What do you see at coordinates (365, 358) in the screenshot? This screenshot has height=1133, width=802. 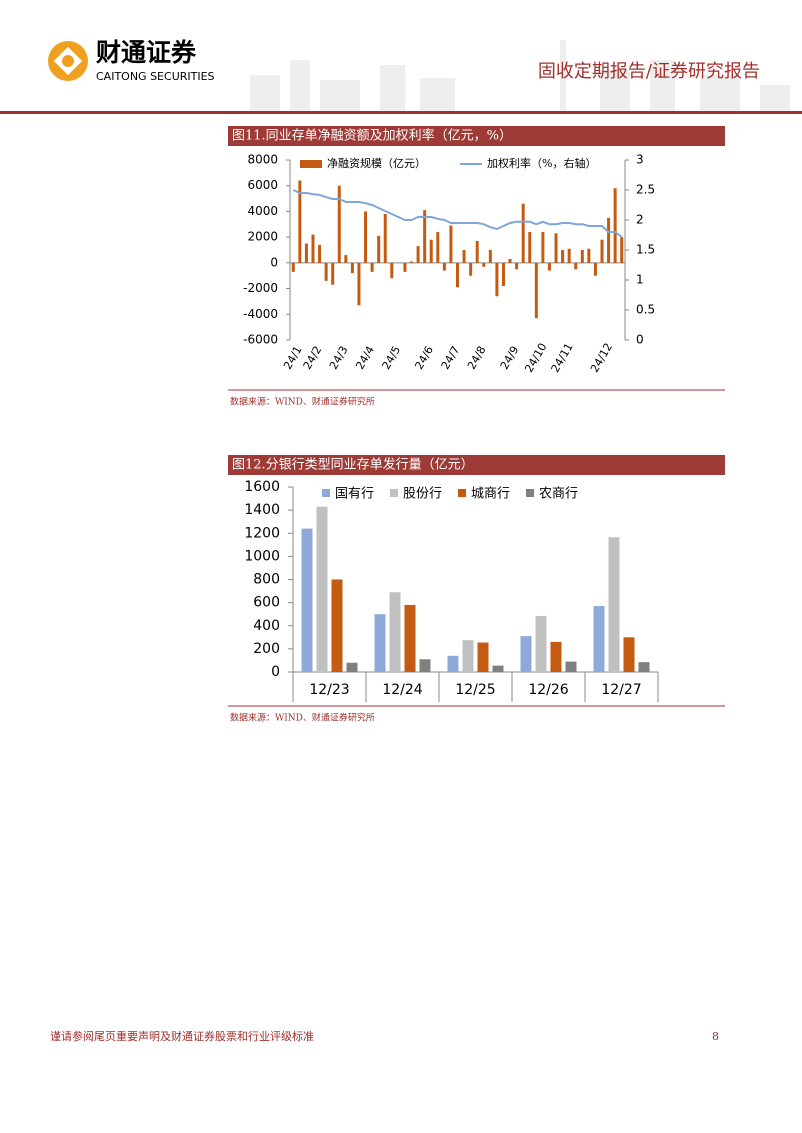 I see `x-tick-label: 24/4` at bounding box center [365, 358].